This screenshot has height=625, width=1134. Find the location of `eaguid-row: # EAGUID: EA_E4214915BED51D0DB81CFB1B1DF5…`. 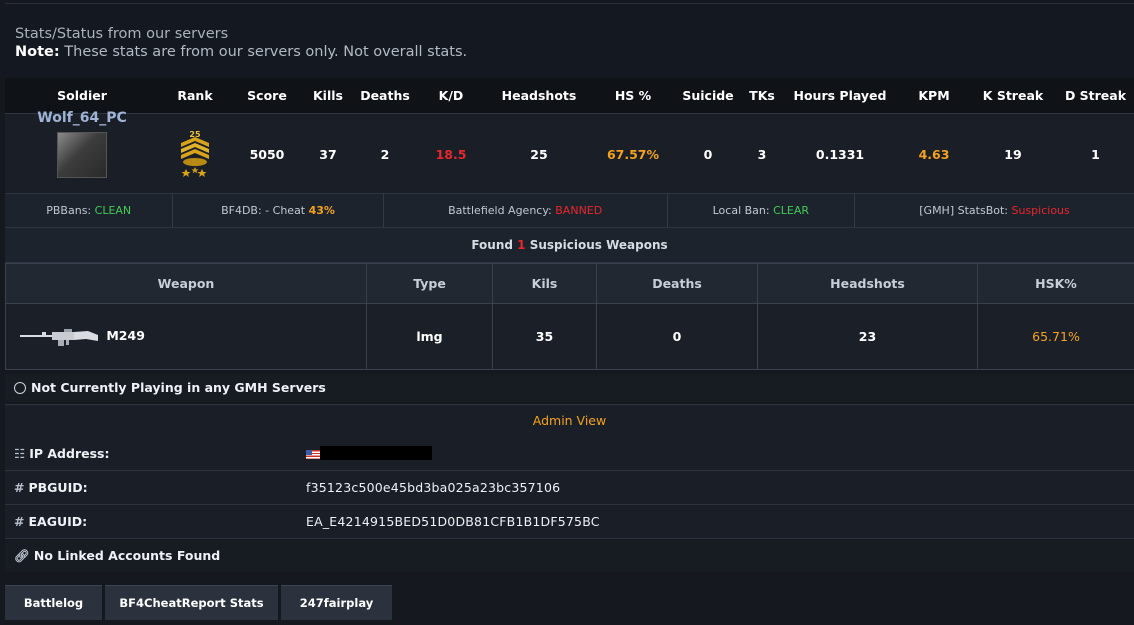

eaguid-row: # EAGUID: EA_E4214915BED51D0DB81CFB1B1DF5… is located at coordinates (569, 522).